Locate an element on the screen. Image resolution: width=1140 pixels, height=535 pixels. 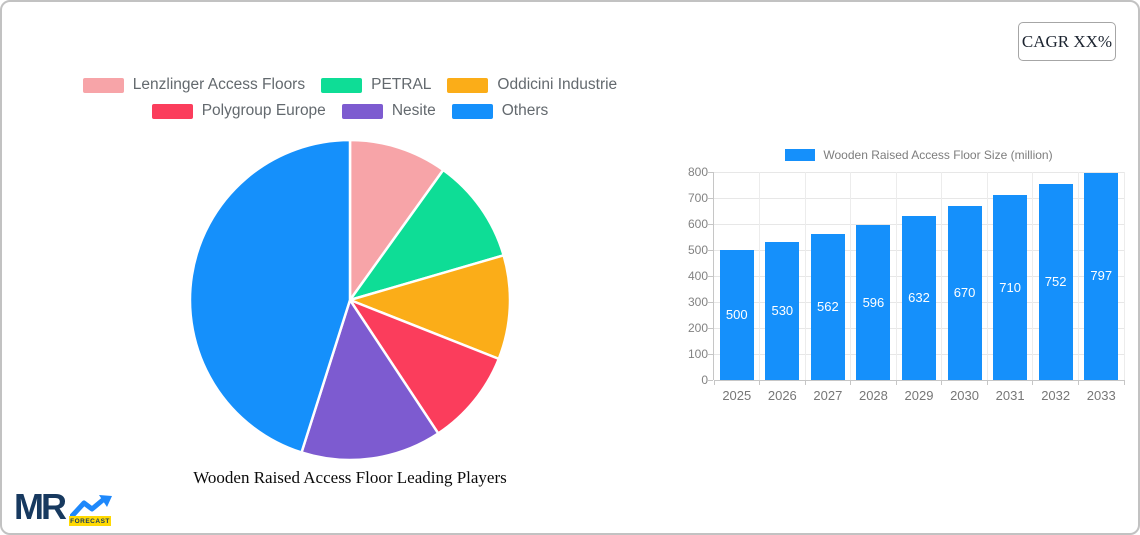
y-axis-tick-label: 400 is located at coordinates (697, 276).